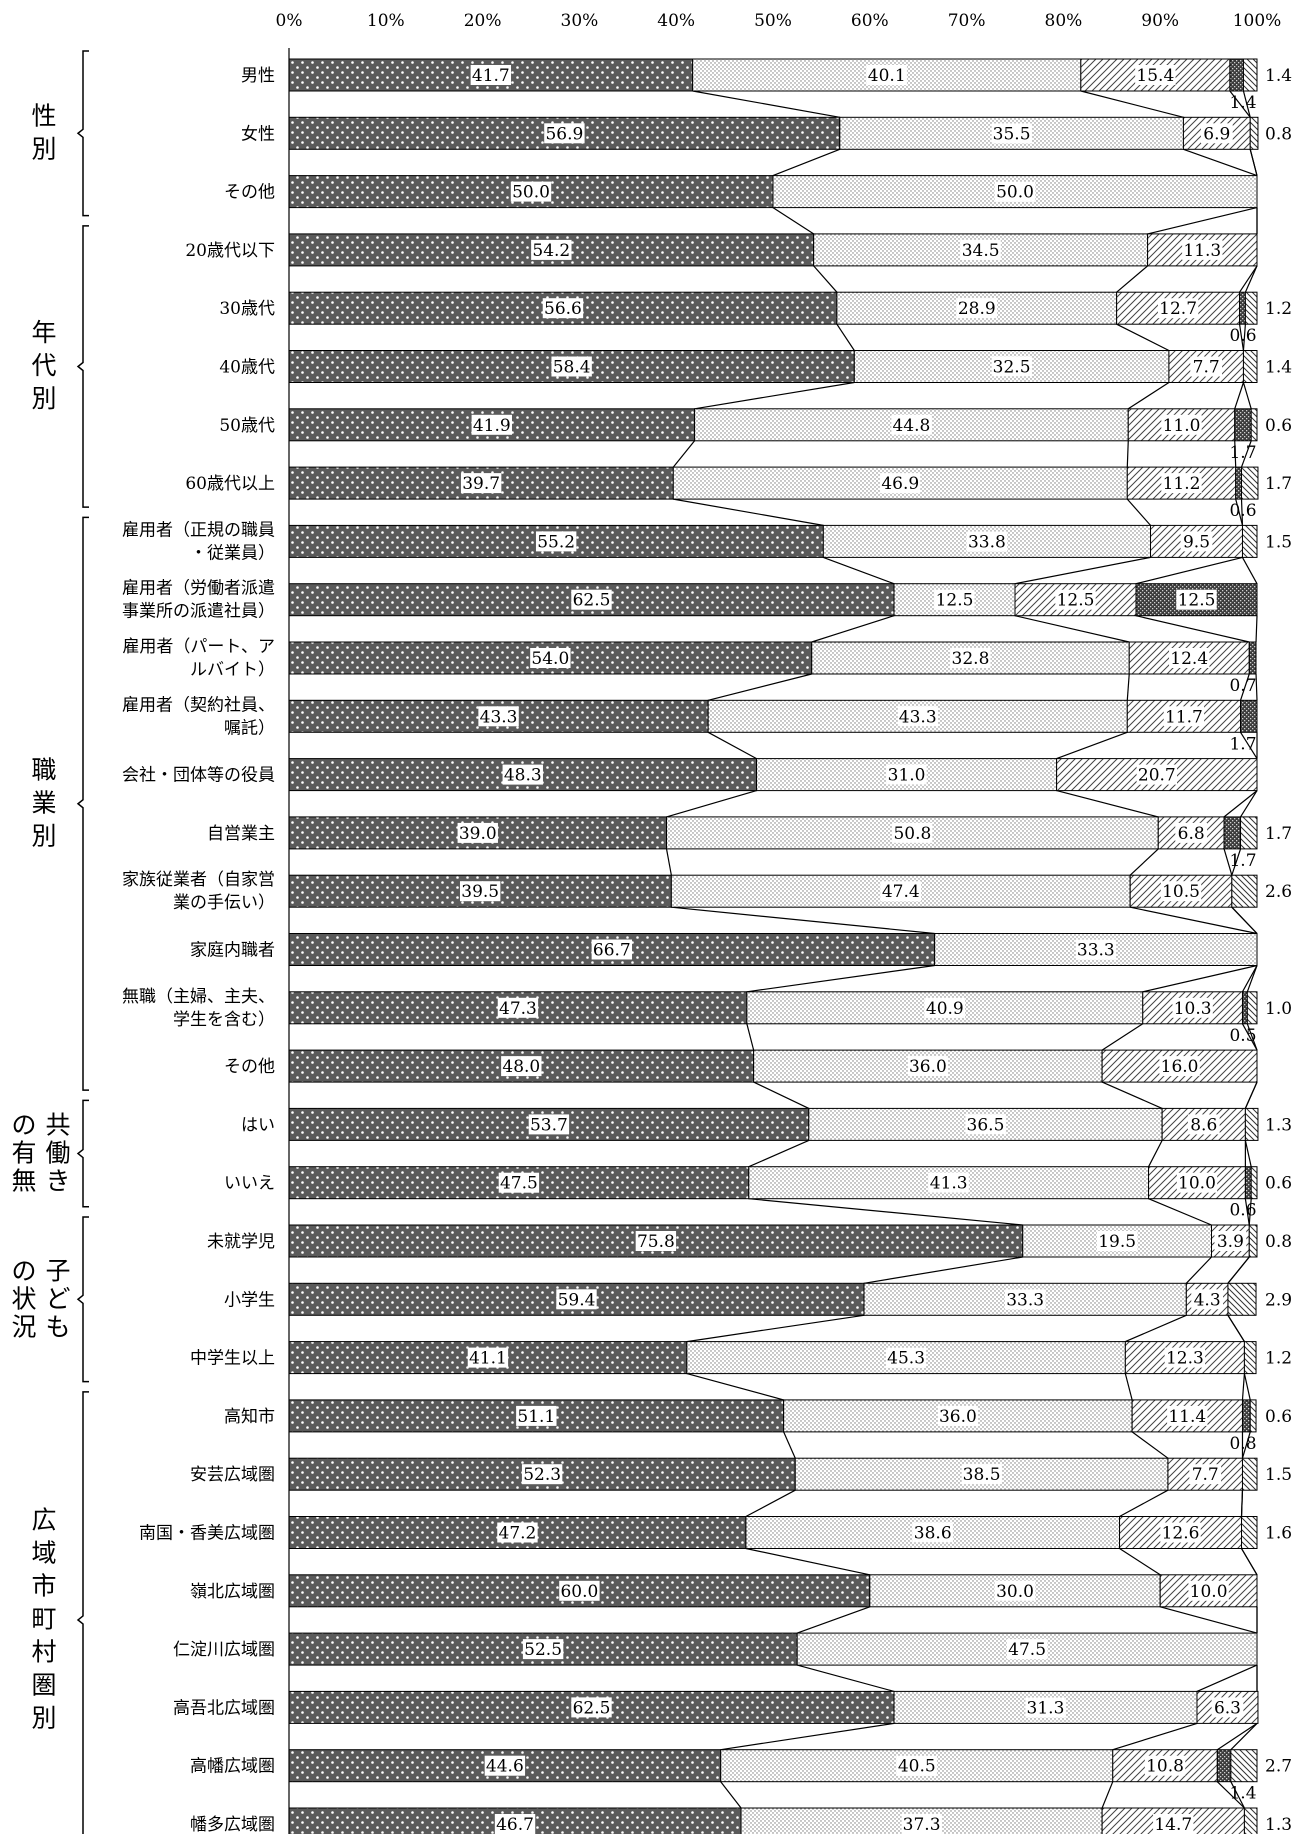  Describe the element at coordinates (43, 802) in the screenshot. I see `group-label-char: 業` at that location.